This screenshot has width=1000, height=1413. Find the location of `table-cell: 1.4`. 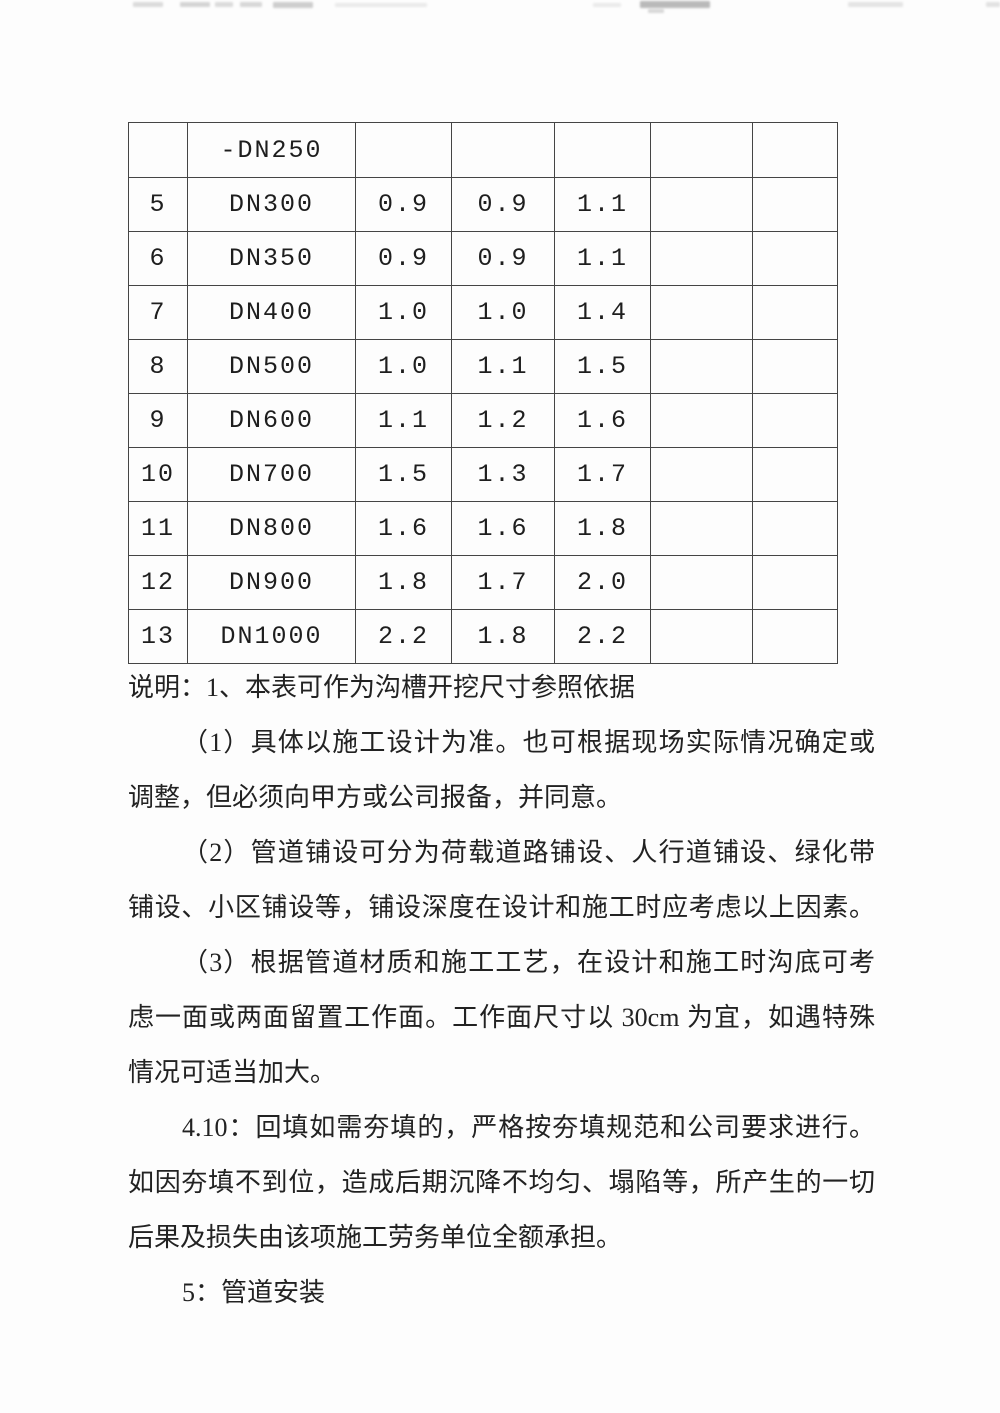

table-cell: 1.4 is located at coordinates (602, 312).